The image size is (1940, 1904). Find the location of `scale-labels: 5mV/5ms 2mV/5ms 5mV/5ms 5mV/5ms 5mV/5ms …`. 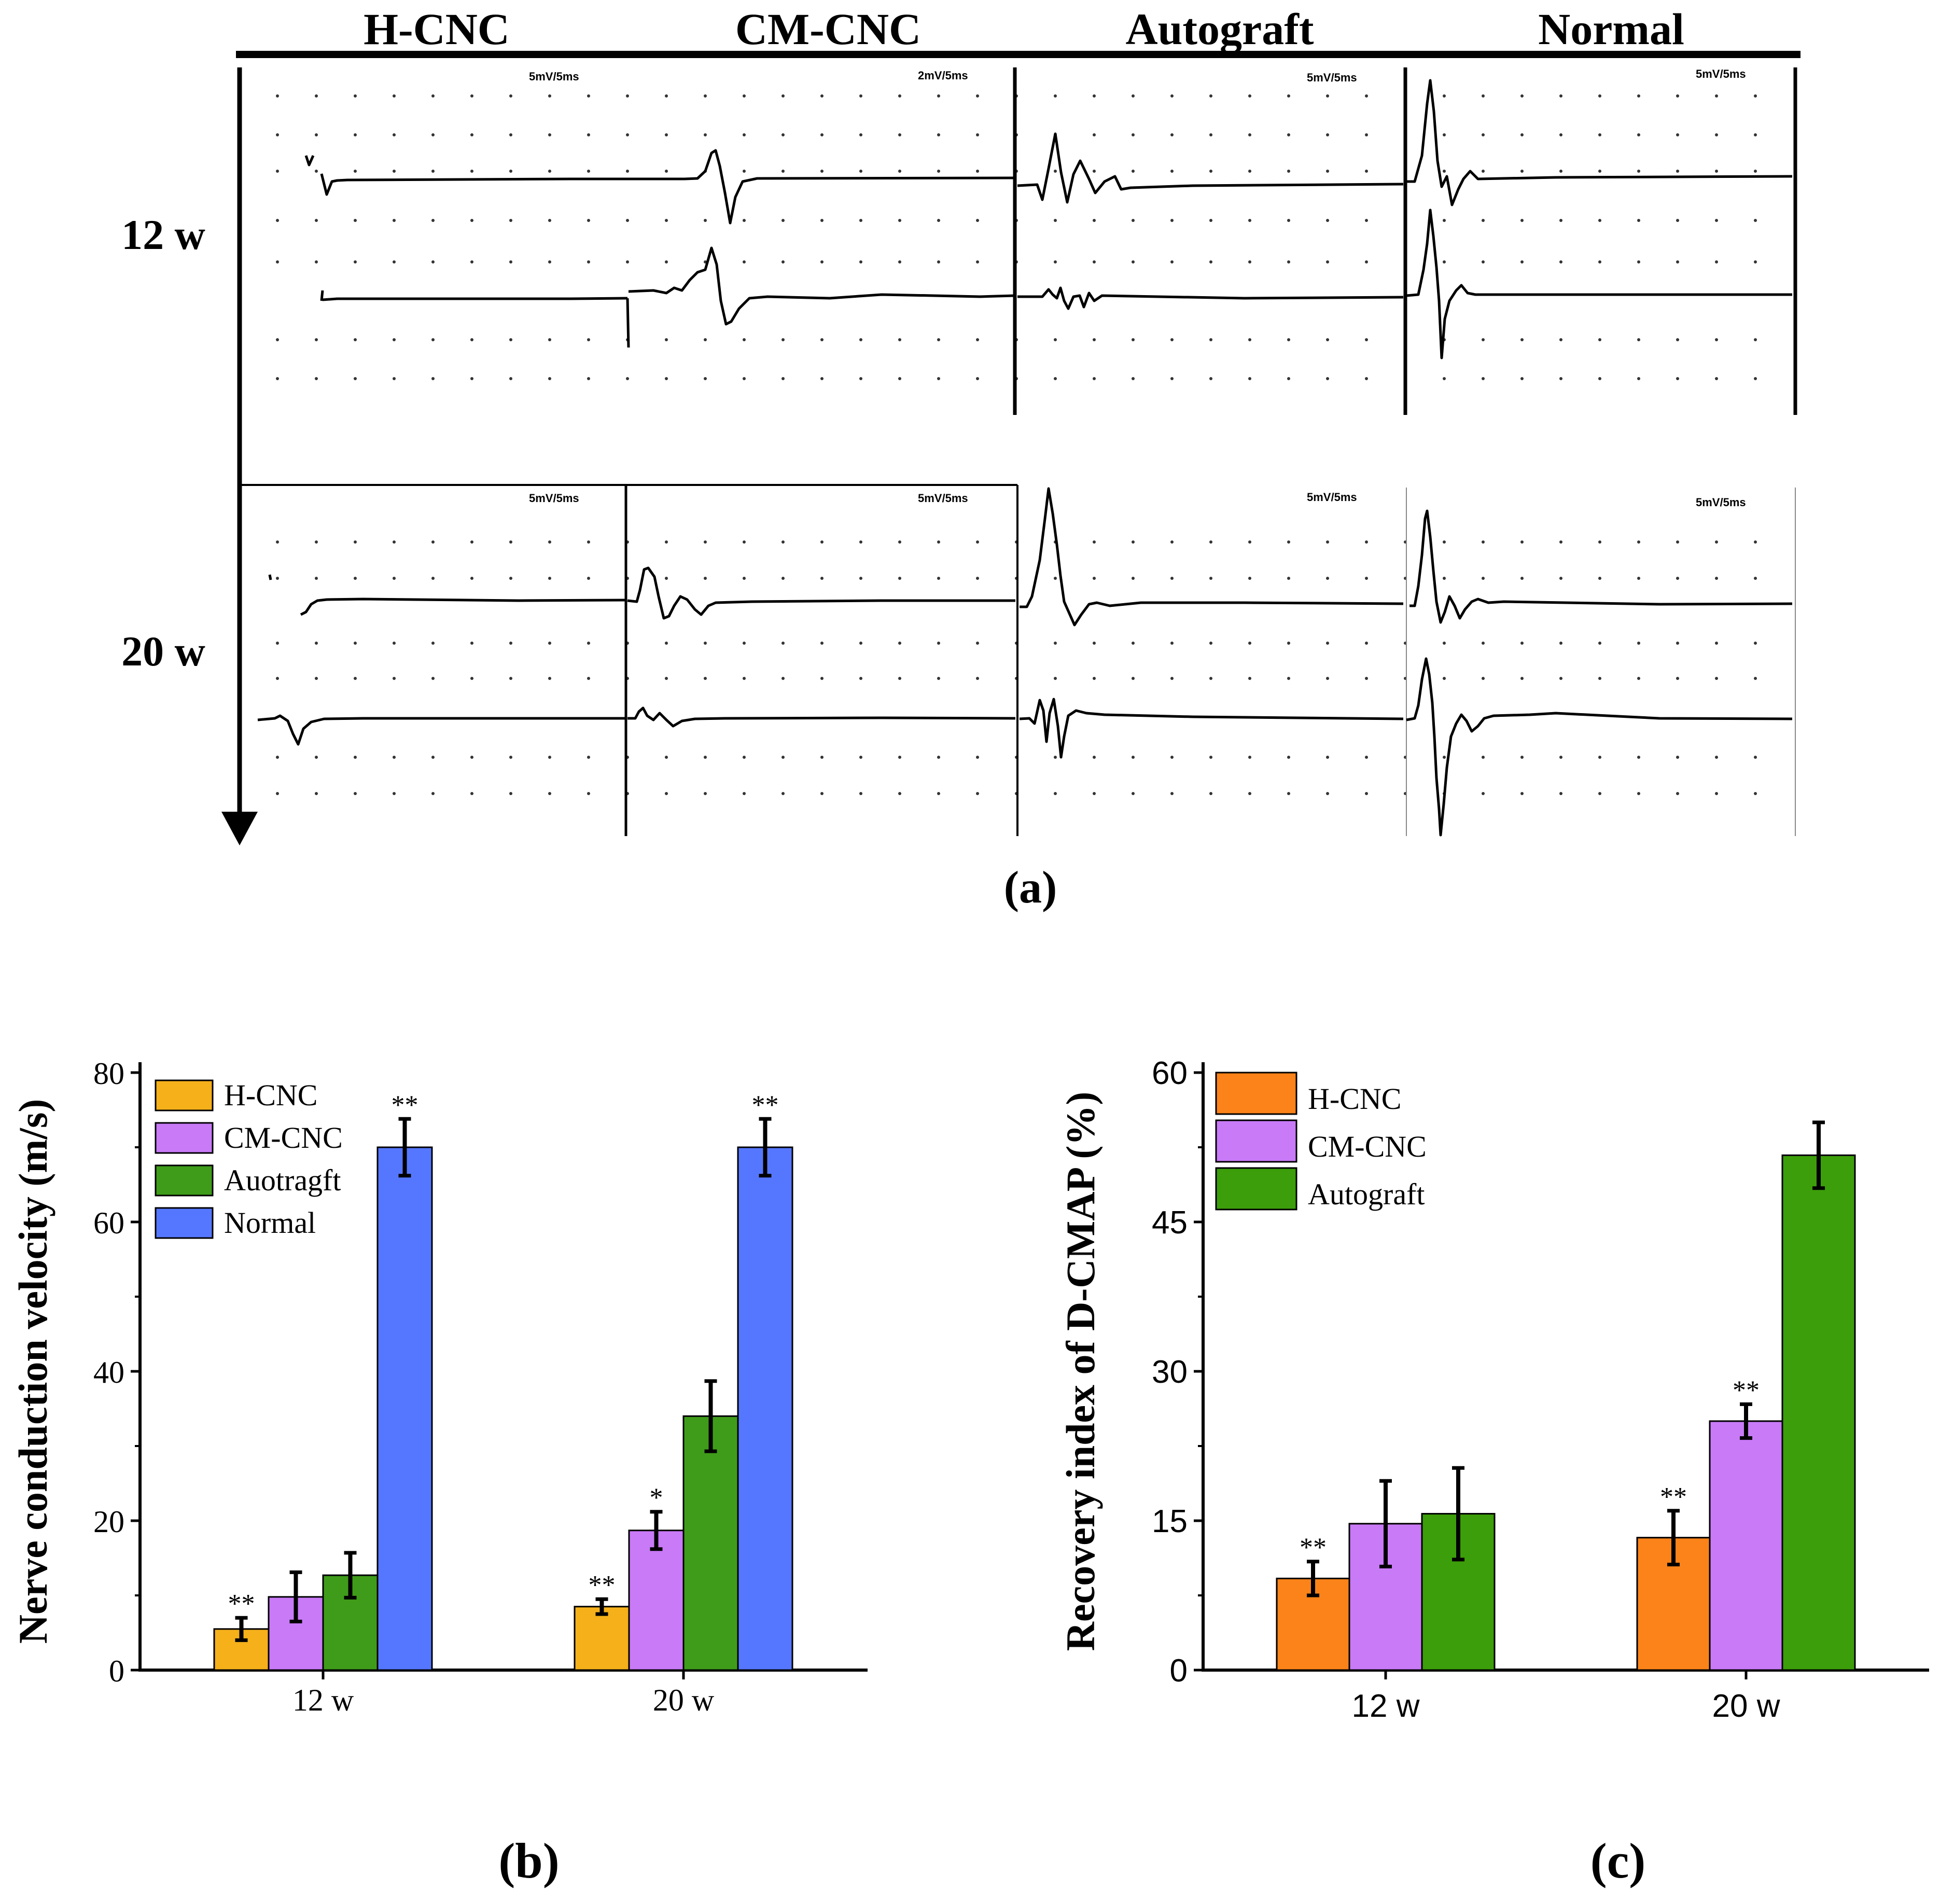

scale-labels: 5mV/5ms 2mV/5ms 5mV/5ms 5mV/5ms 5mV/5ms … is located at coordinates (1138, 288).